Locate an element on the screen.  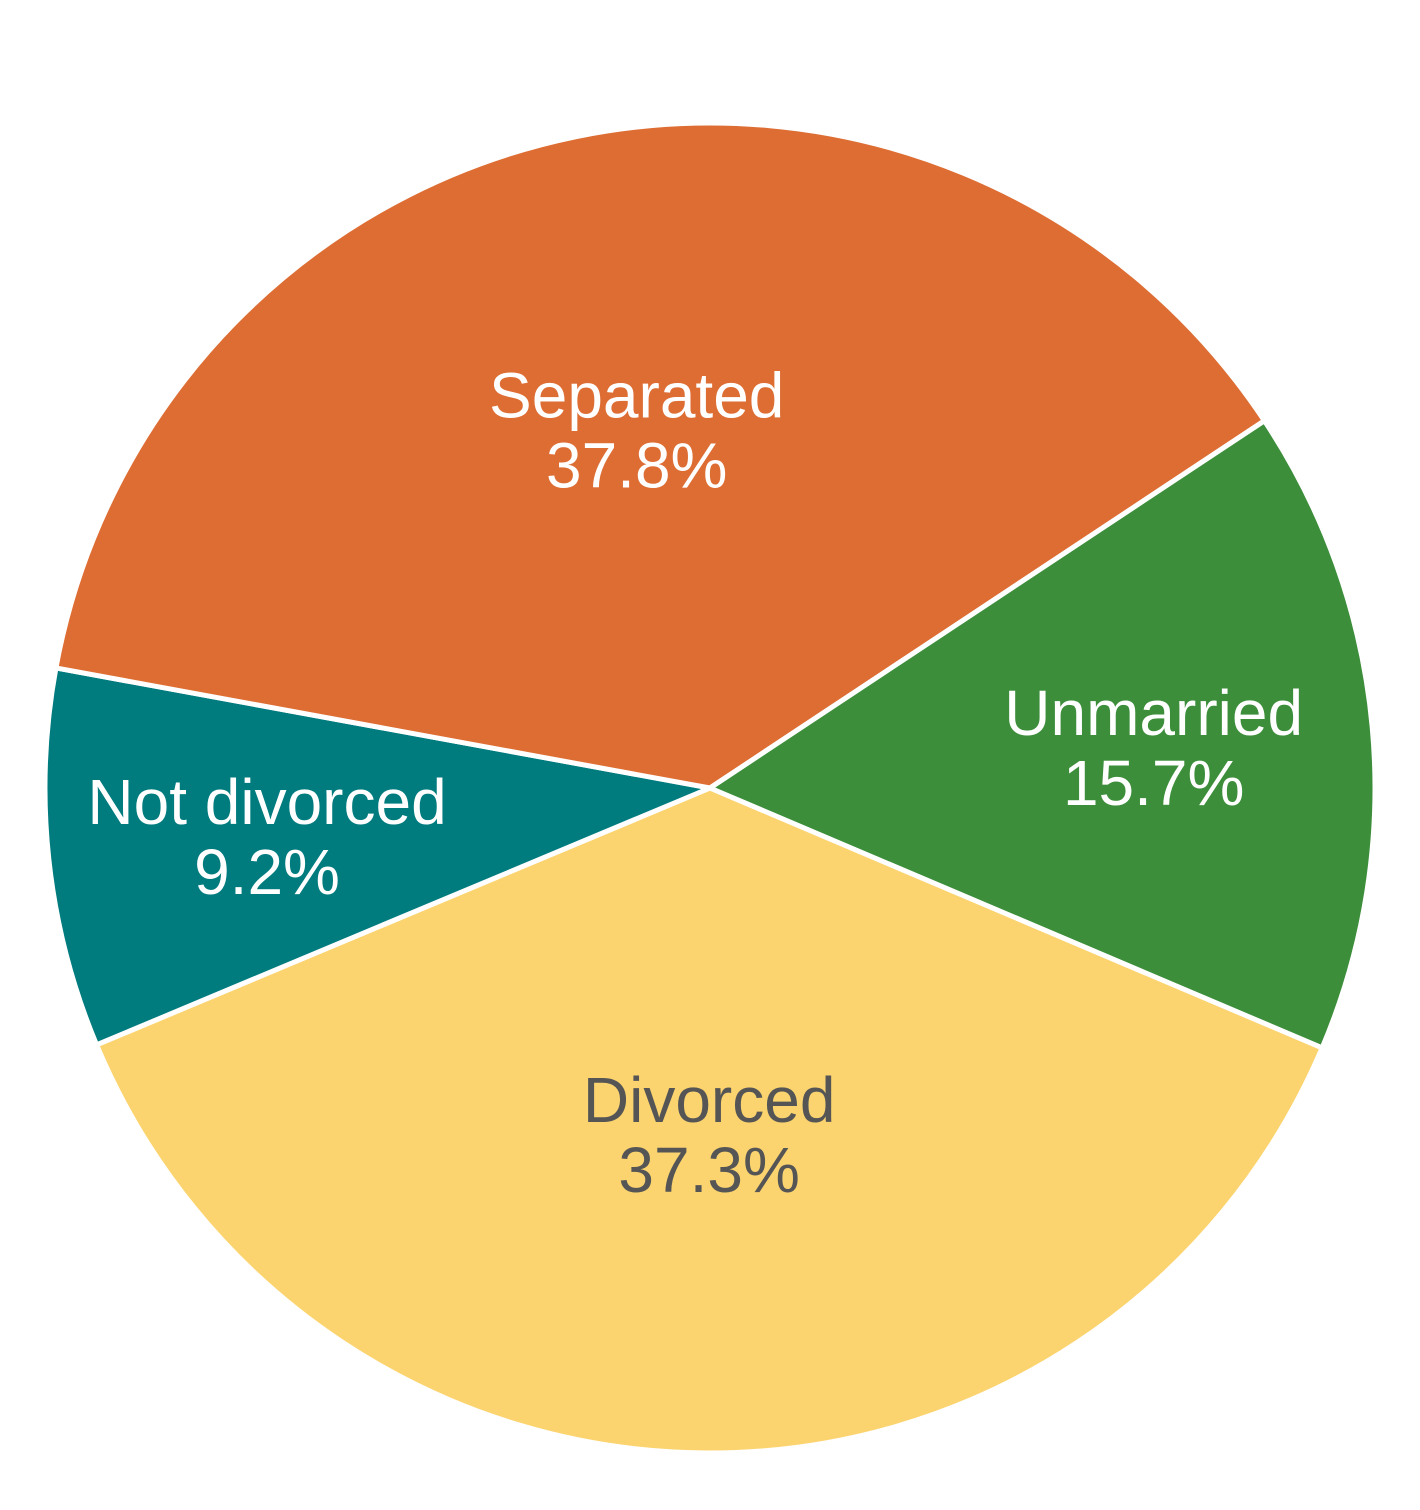
pie-slice-not-divorced is located at coordinates (377, 856).